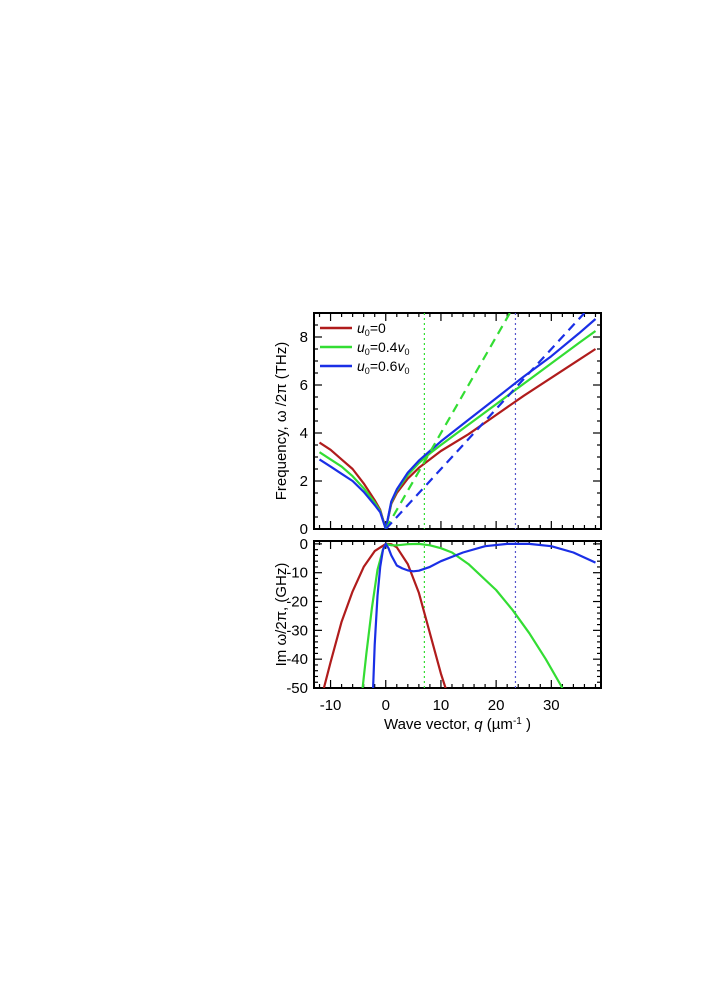 The width and height of the screenshot is (706, 998). Describe the element at coordinates (304, 433) in the screenshot. I see `top-y-tick-label: 4` at that location.